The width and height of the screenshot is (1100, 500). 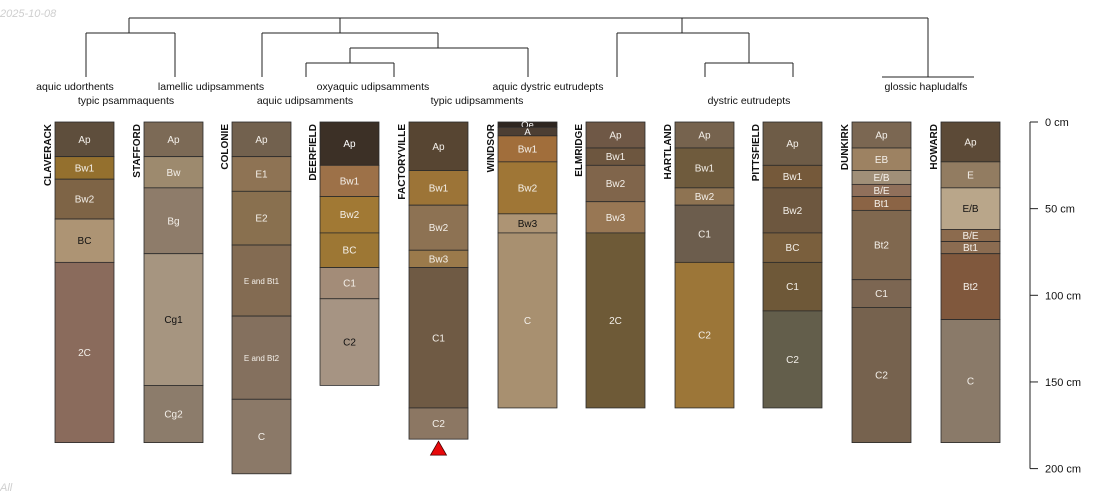 I want to click on profile-name-label: FACTORYVILLE, so click(x=402, y=162).